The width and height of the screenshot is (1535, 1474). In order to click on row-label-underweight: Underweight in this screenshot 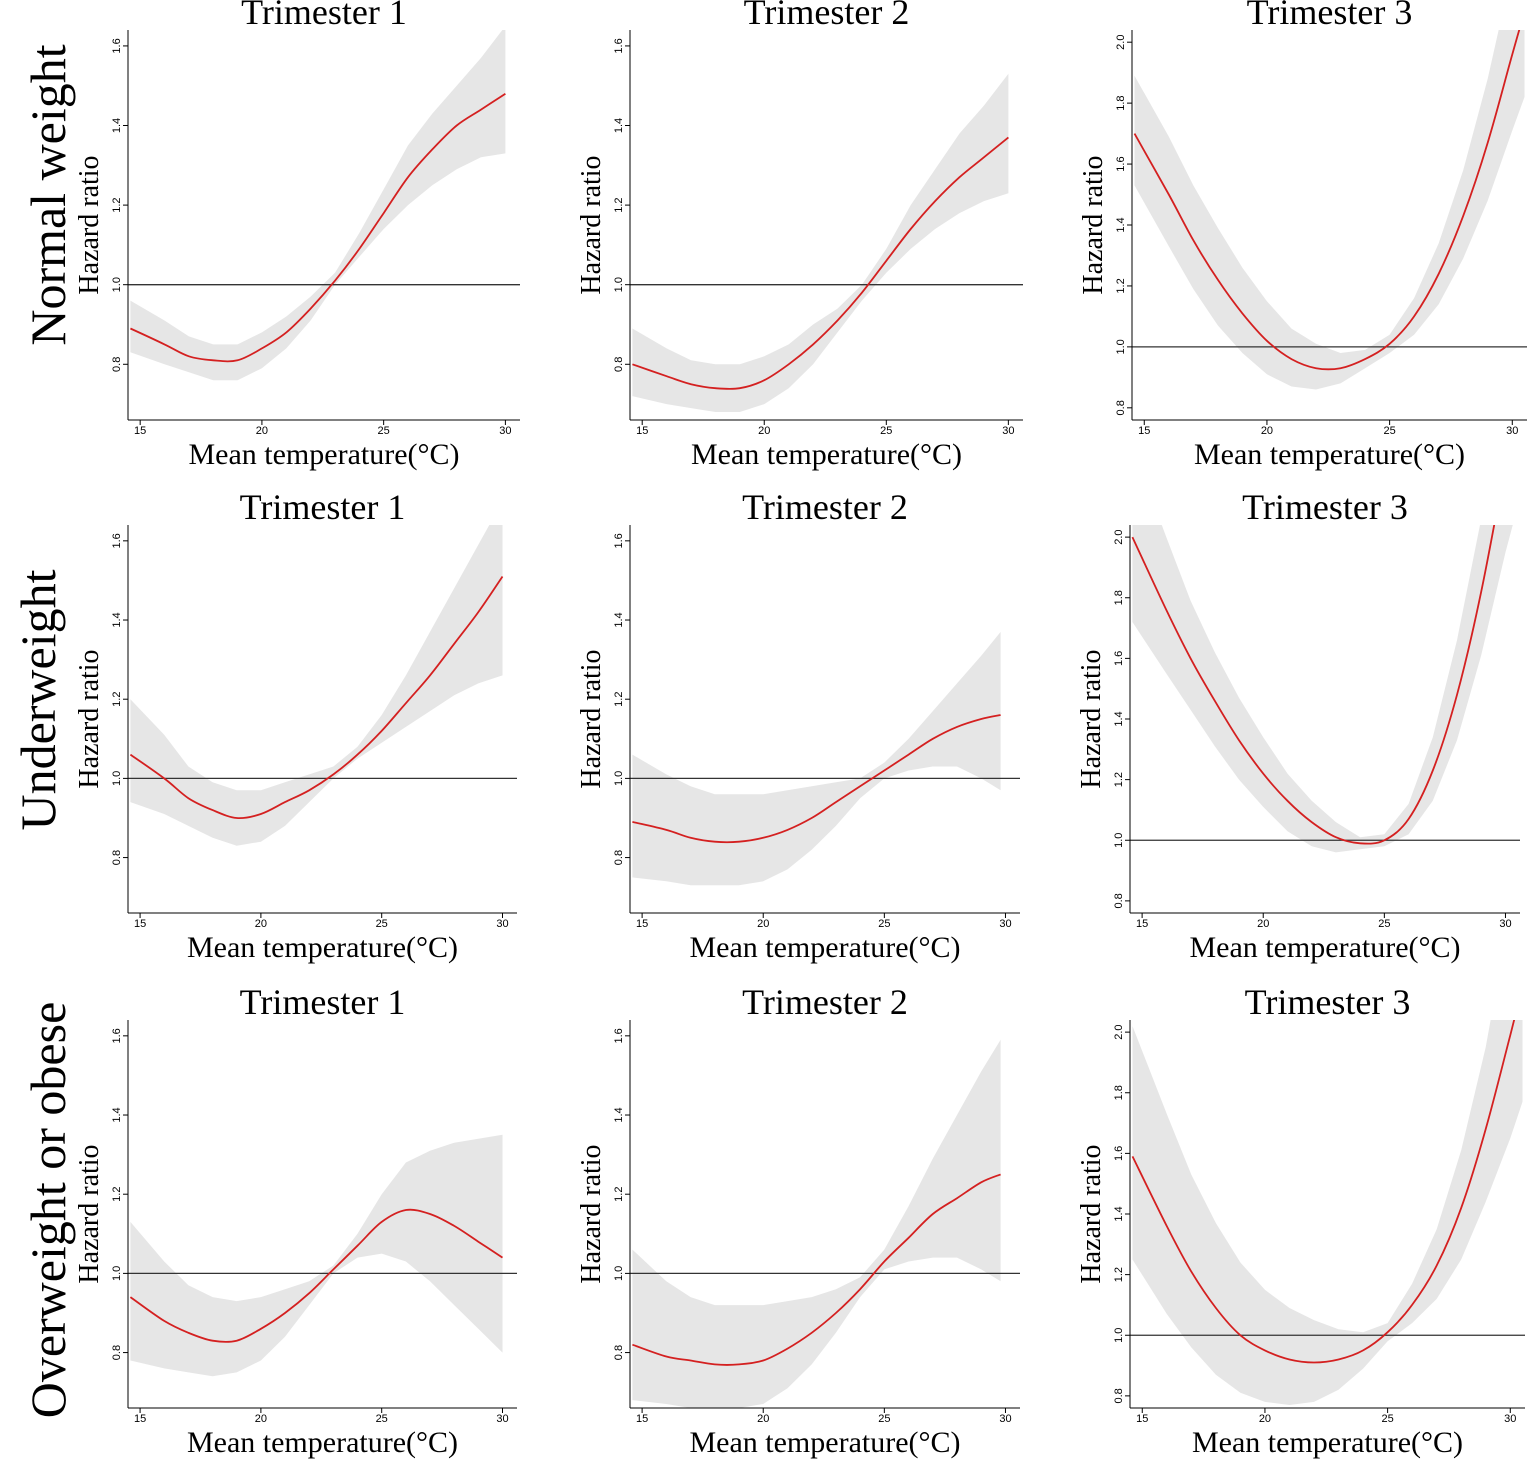, I will do `click(38, 700)`.